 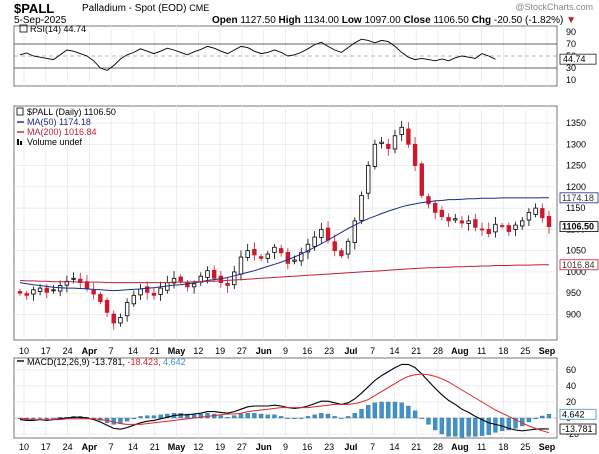 I want to click on down-arrow-icon: ▼, so click(x=571, y=20).